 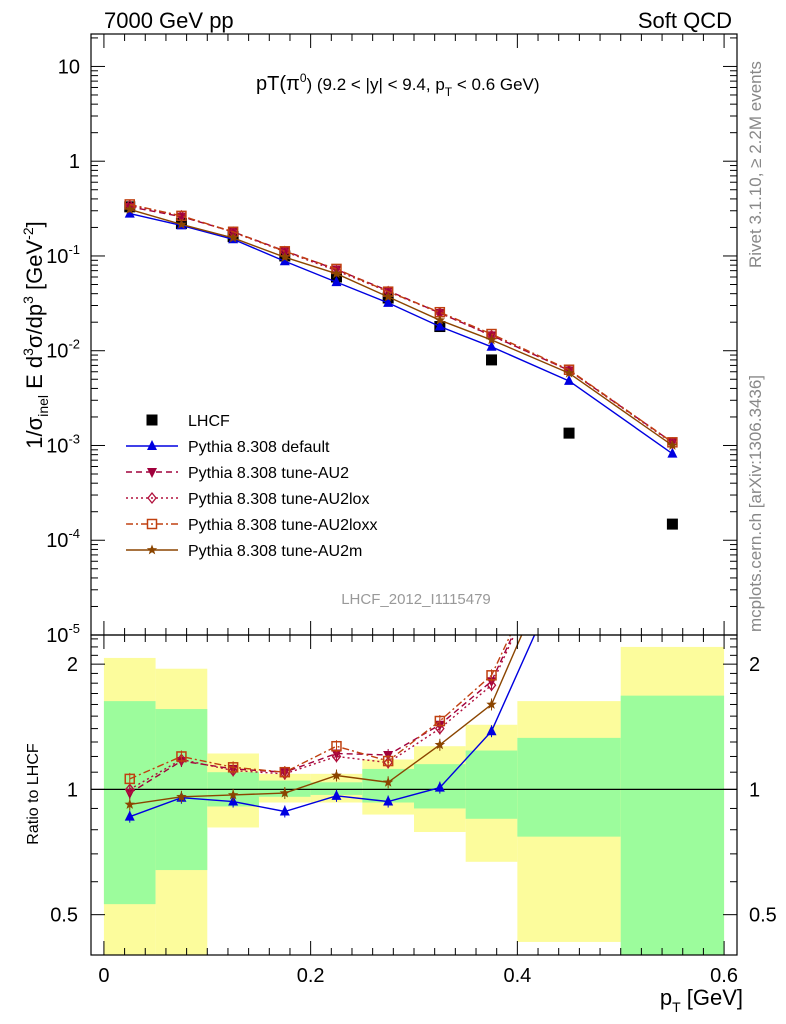 I want to click on legend-marker-au2loxx, so click(x=152, y=524).